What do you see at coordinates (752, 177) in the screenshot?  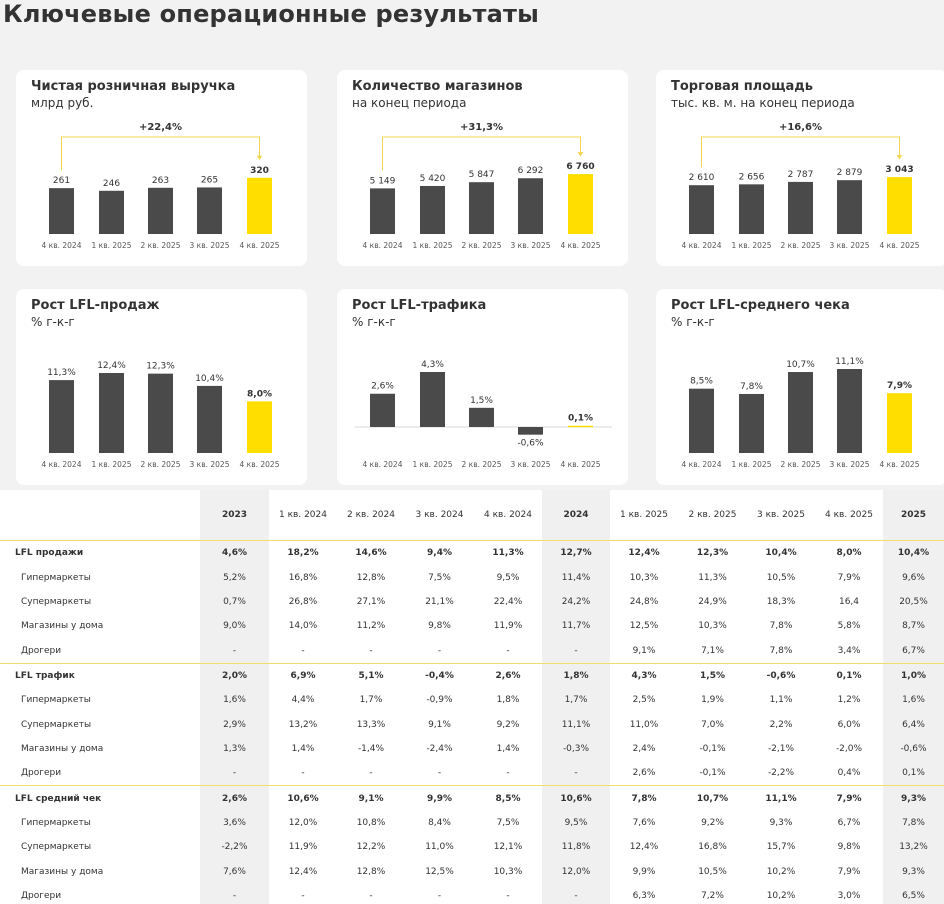 I see `bar-value-label: 2 656` at bounding box center [752, 177].